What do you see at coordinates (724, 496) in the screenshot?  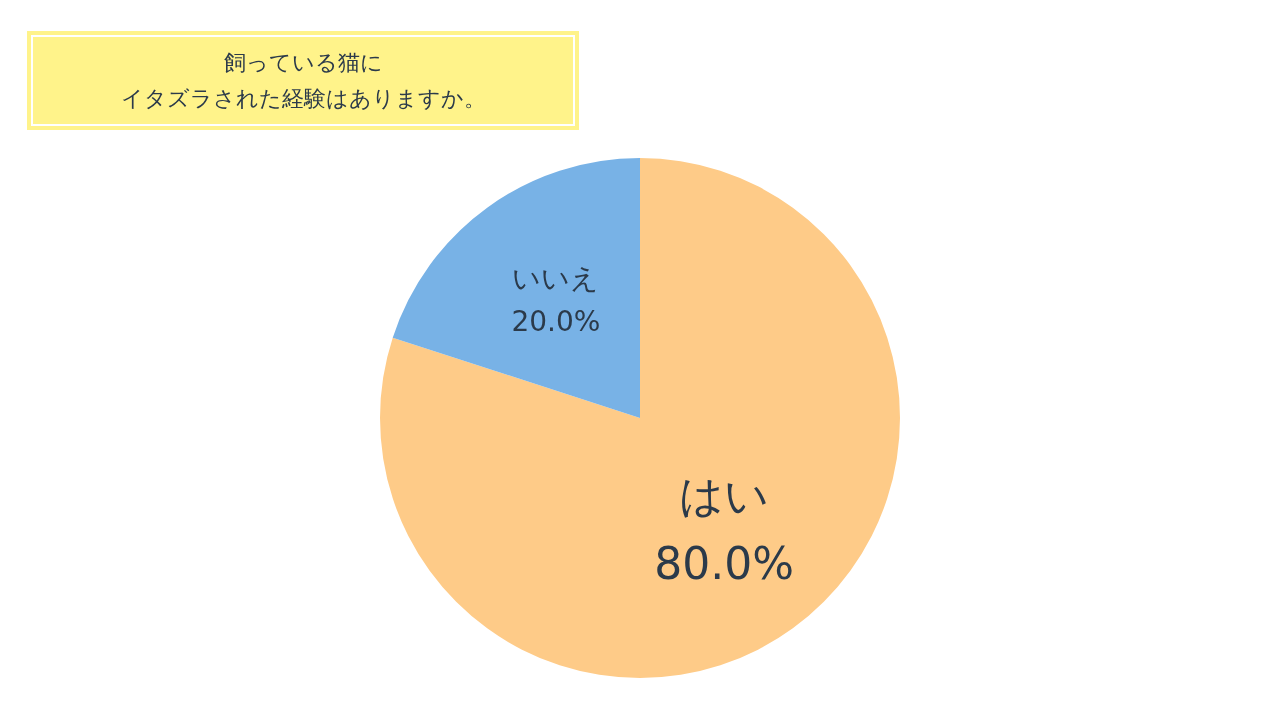 I see `slice-label: はい` at bounding box center [724, 496].